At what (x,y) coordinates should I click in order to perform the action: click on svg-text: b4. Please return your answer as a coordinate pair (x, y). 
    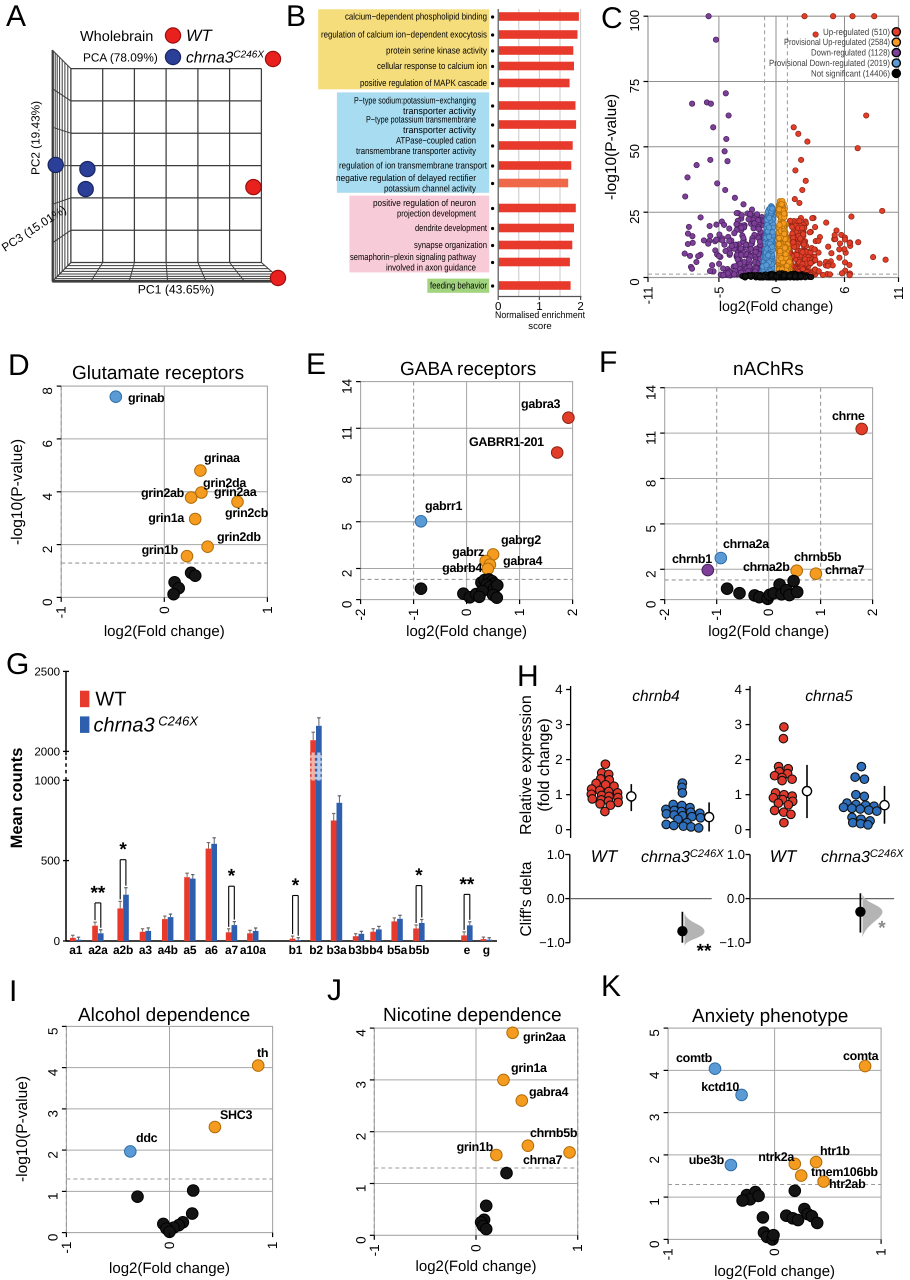
    Looking at the image, I should click on (376, 950).